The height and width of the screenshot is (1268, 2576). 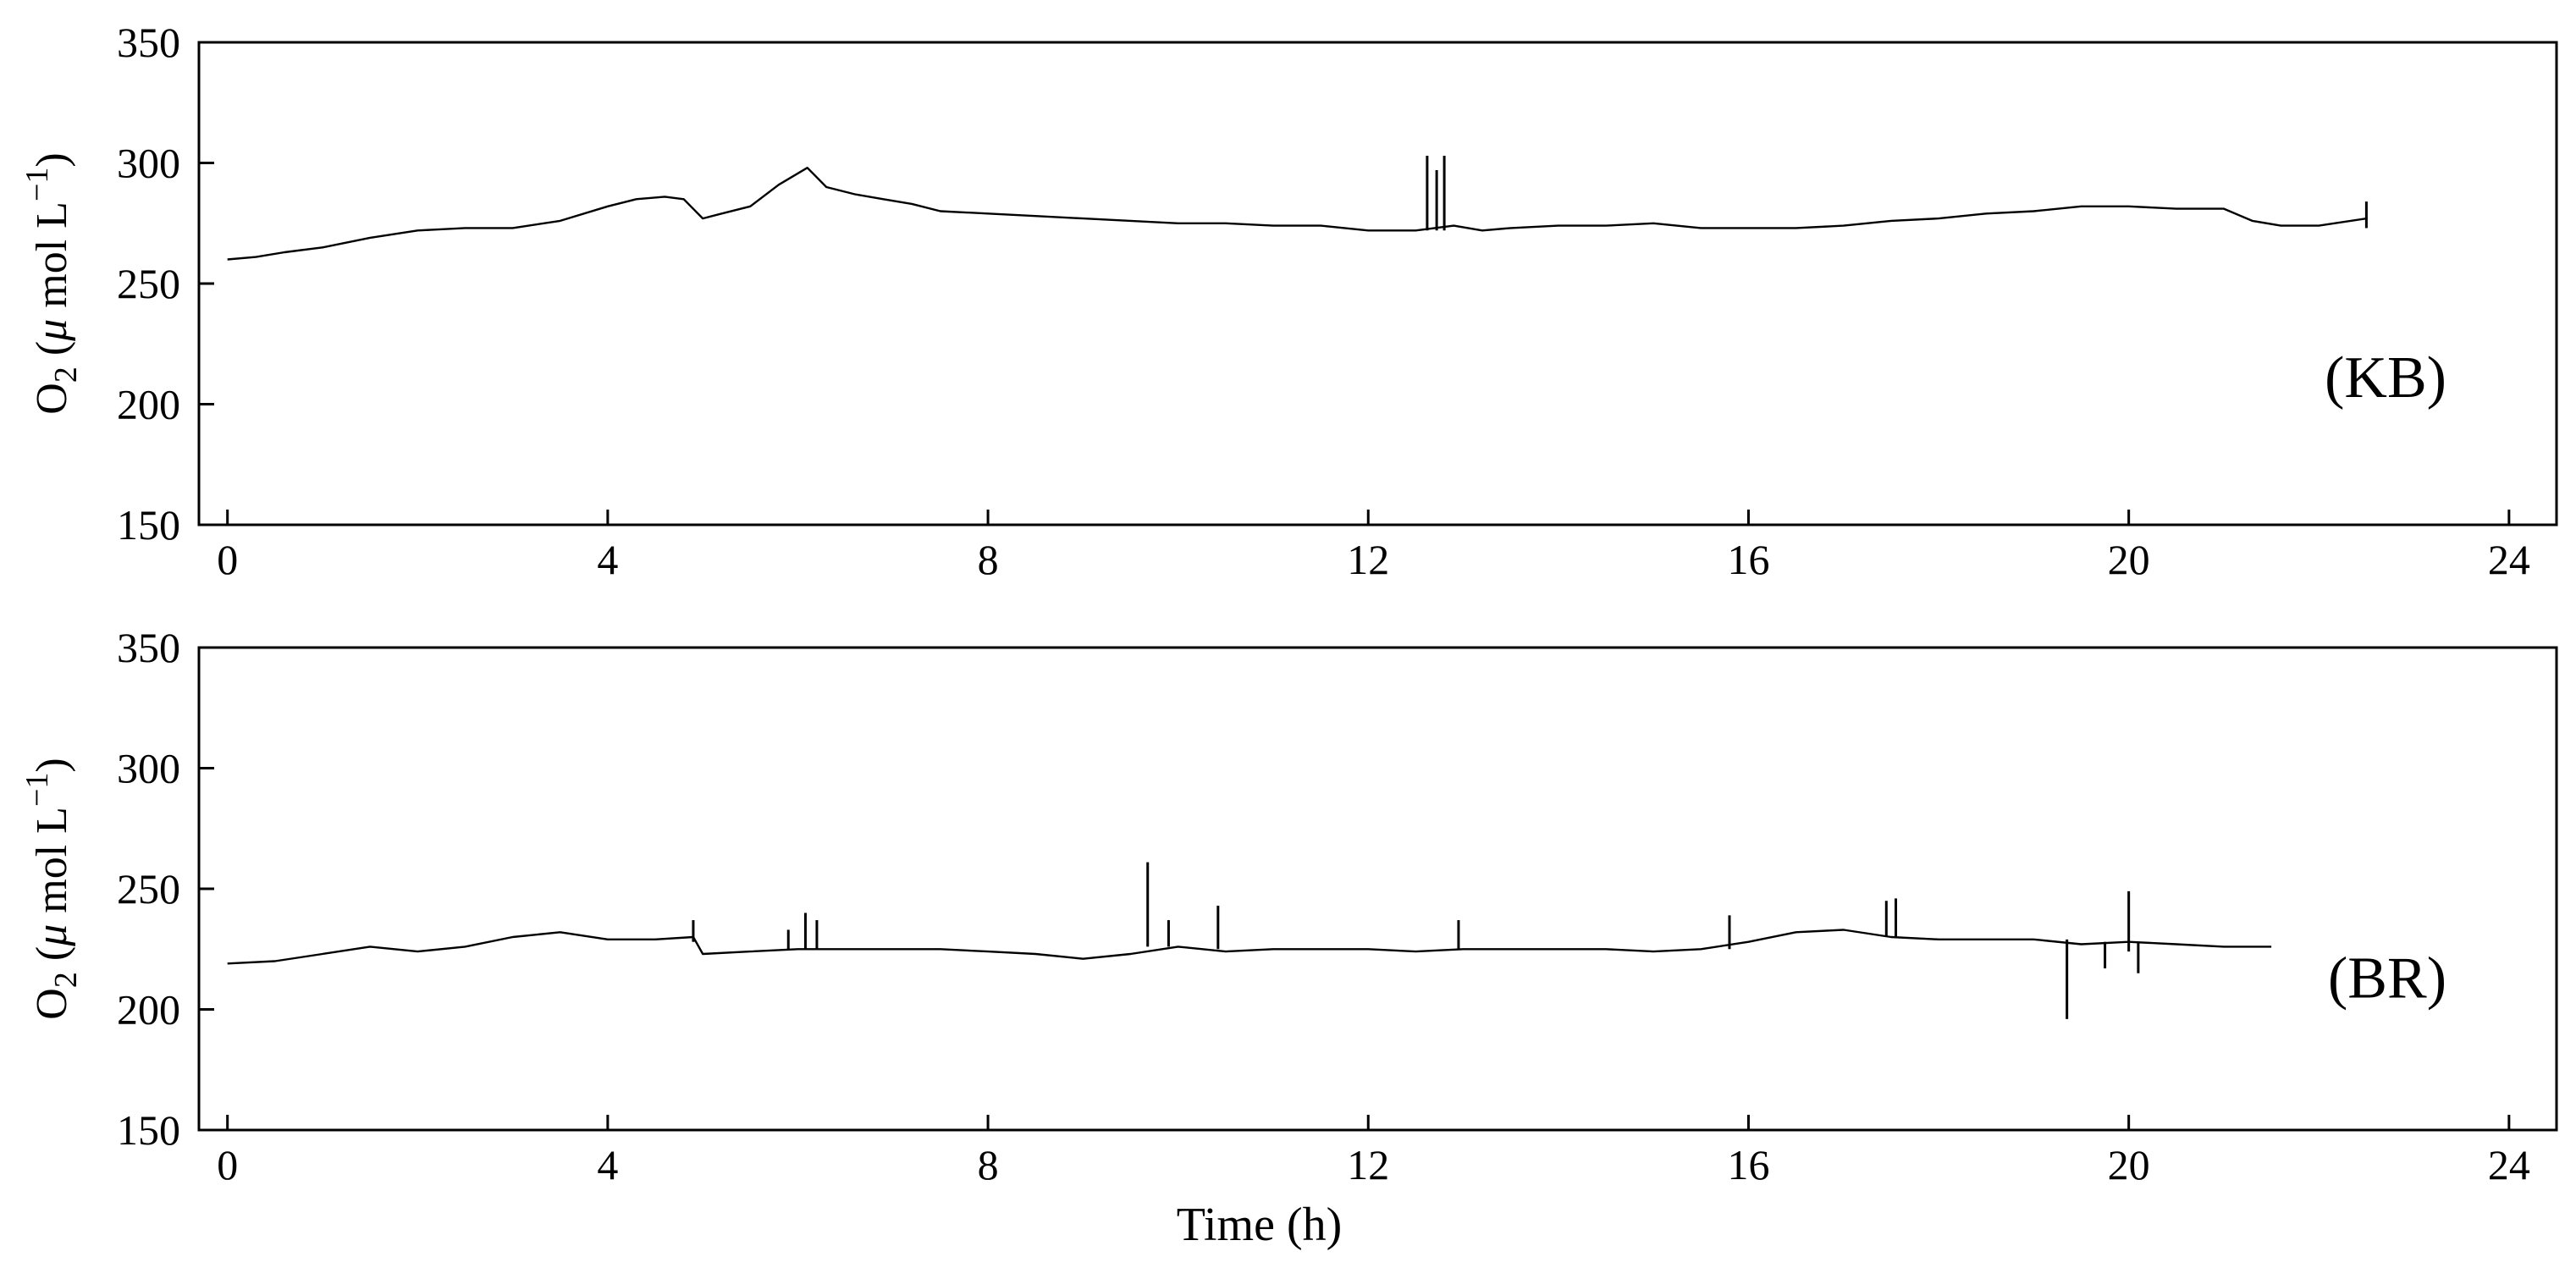 I want to click on panel-label: (BR), so click(x=2387, y=978).